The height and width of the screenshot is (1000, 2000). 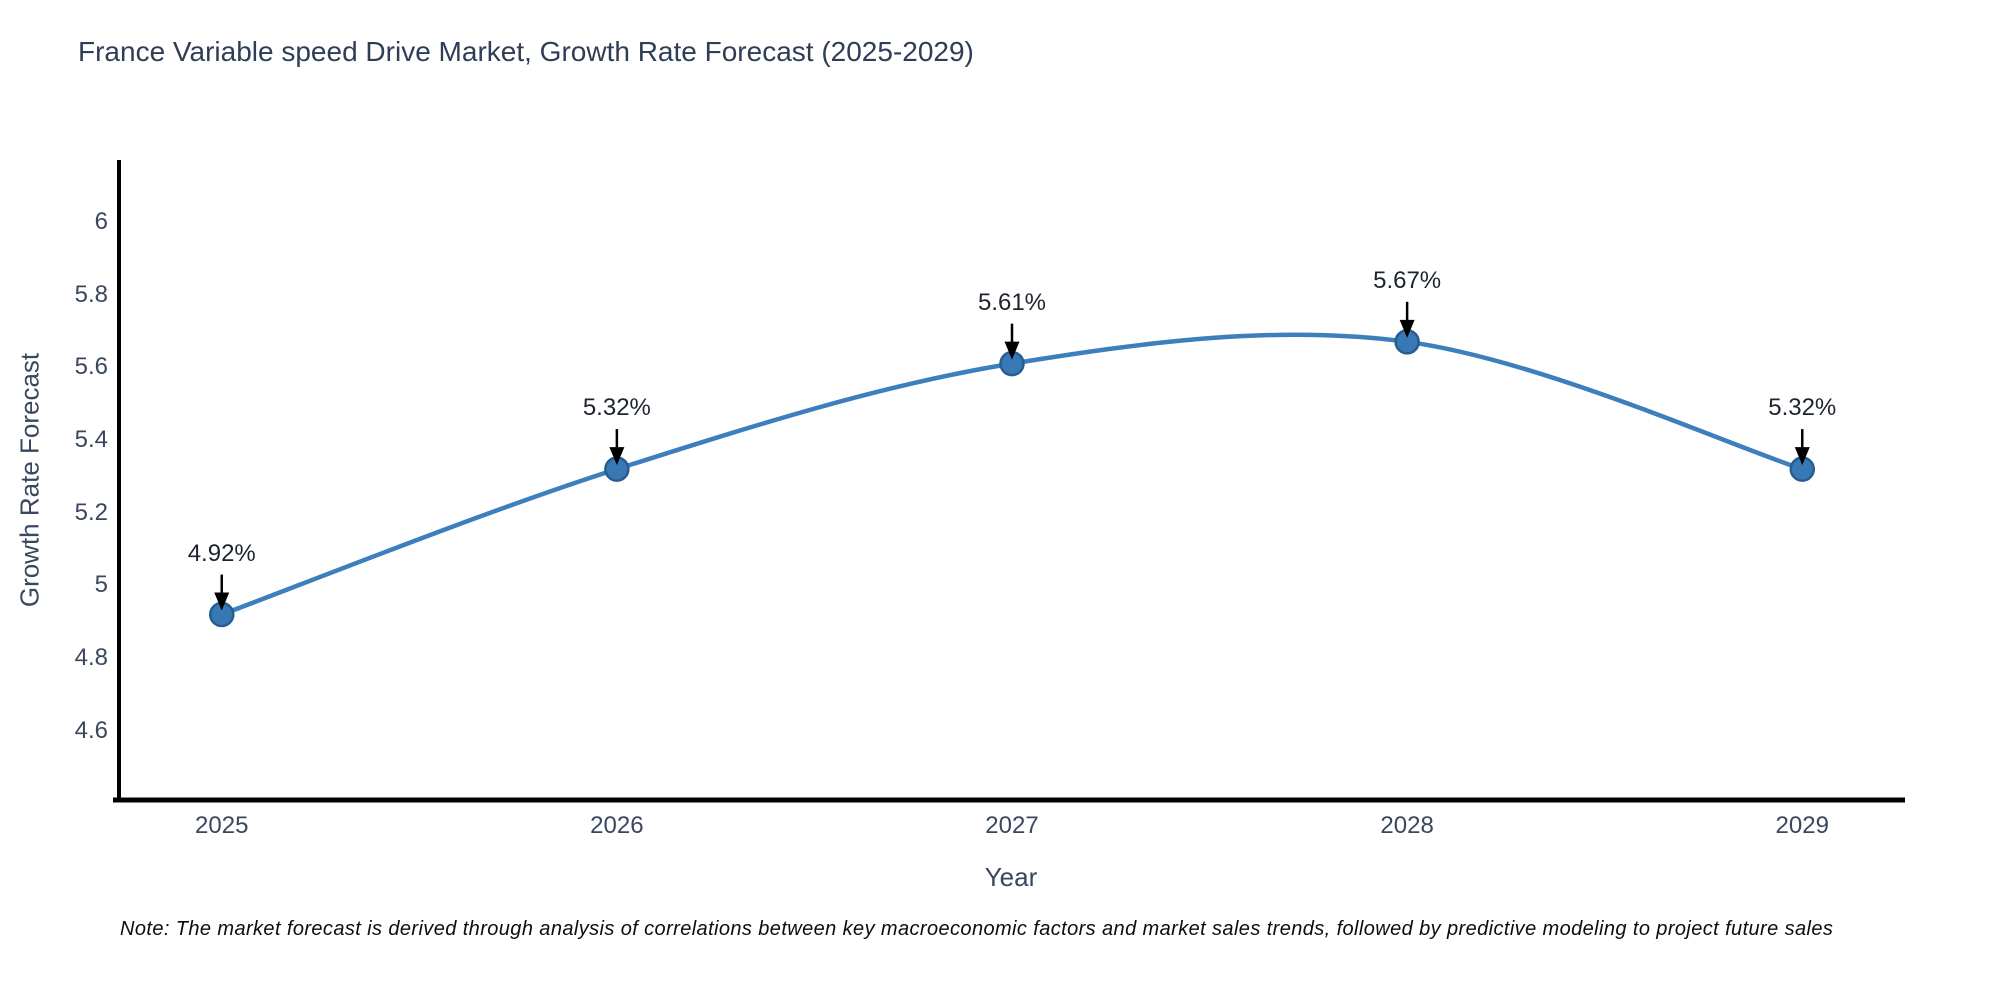 I want to click on y-tick-label: 4.6, so click(x=91, y=730).